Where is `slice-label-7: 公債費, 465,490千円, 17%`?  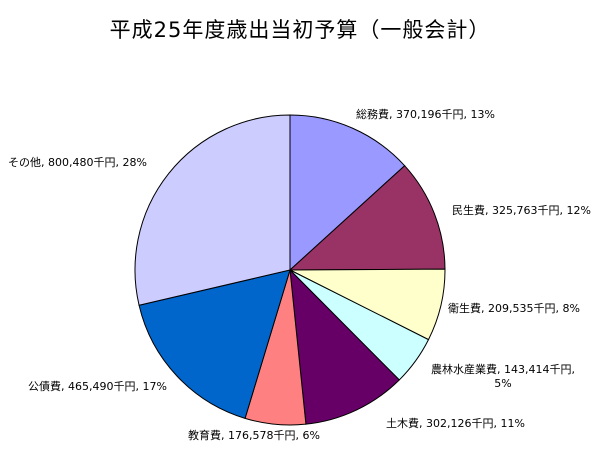
slice-label-7: 公債費, 465,490千円, 17% is located at coordinates (97, 387).